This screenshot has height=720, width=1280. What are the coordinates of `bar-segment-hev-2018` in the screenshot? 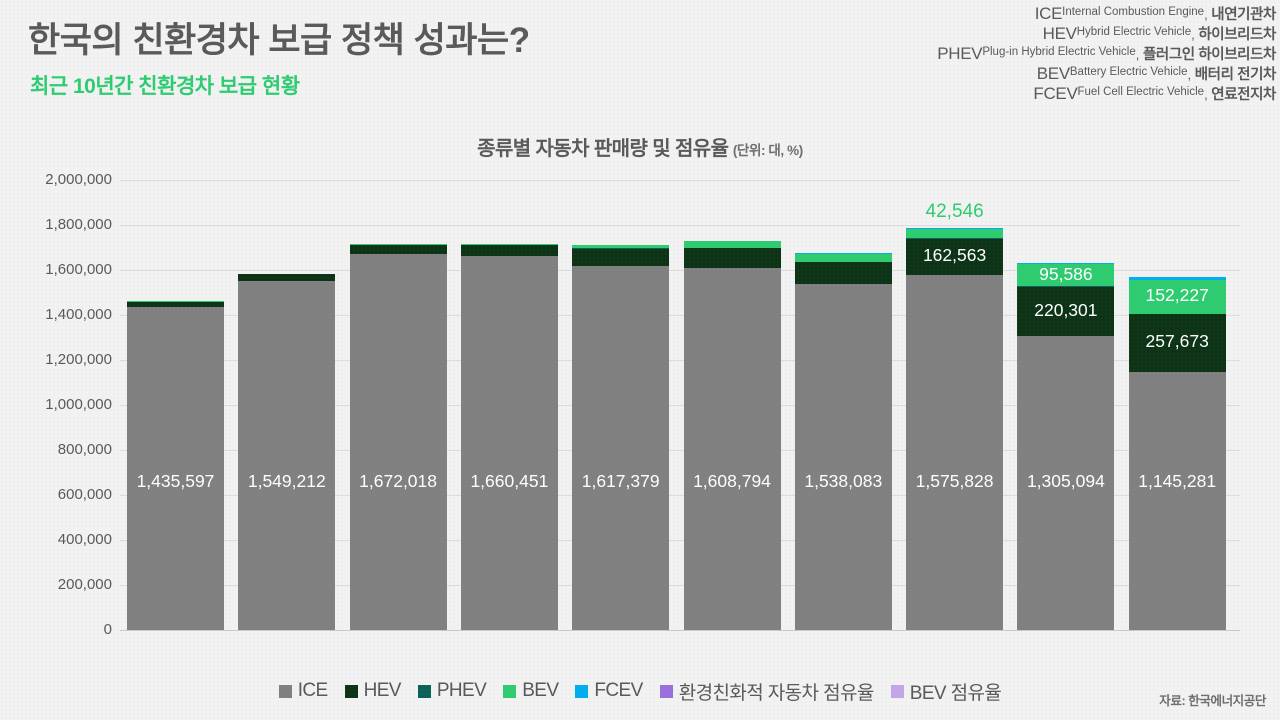 It's located at (732, 258).